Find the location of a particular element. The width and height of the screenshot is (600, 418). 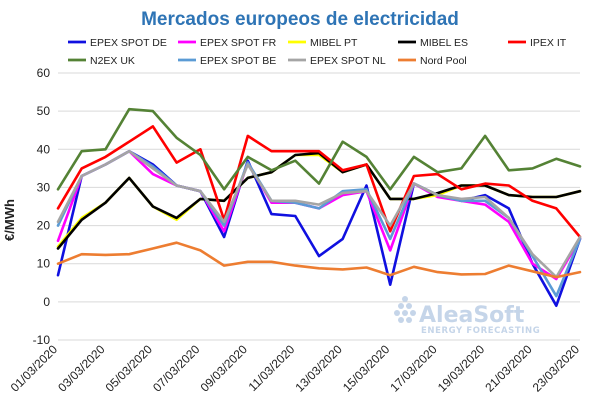

x-tick-label: 11/03/2020 is located at coordinates (272, 368).